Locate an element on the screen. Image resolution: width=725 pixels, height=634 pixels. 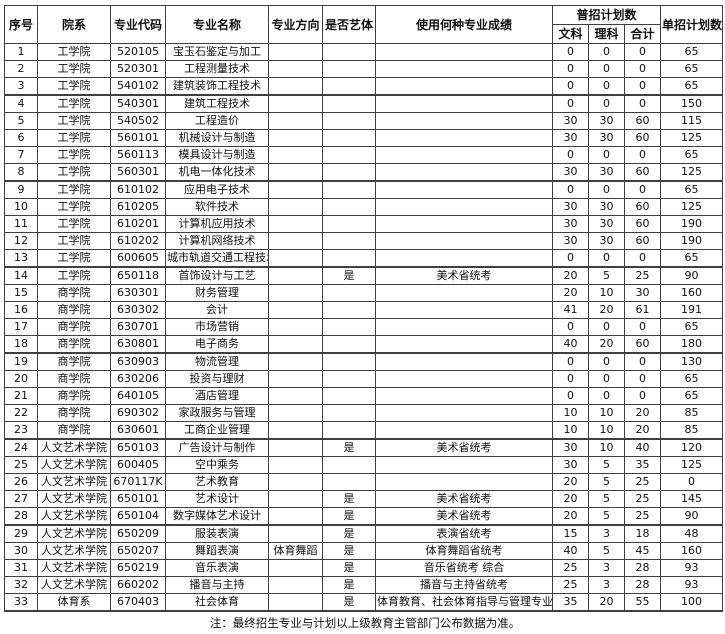
table-row: 20 商学院 630206 投资与理财 0 0 0 65 is located at coordinates (364, 379).